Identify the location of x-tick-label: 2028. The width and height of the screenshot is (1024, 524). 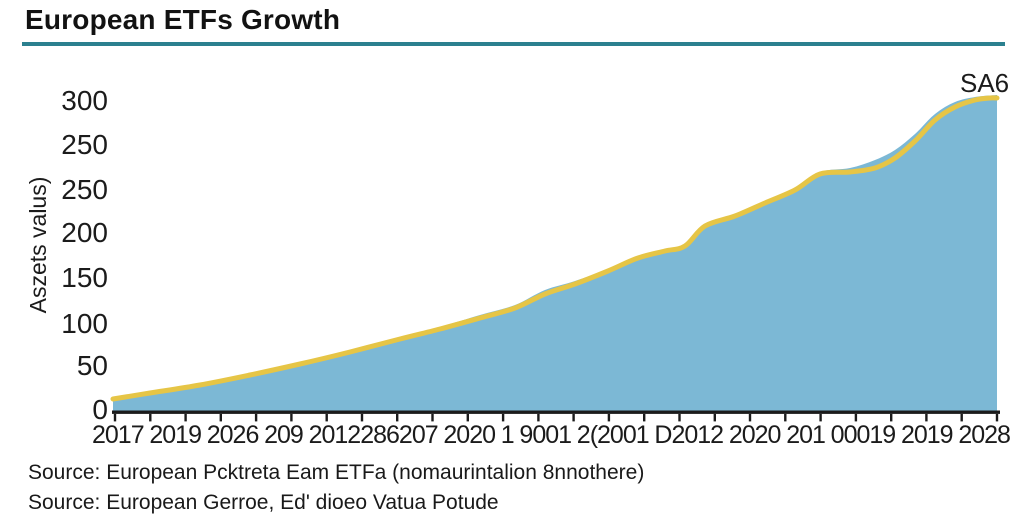
(984, 435).